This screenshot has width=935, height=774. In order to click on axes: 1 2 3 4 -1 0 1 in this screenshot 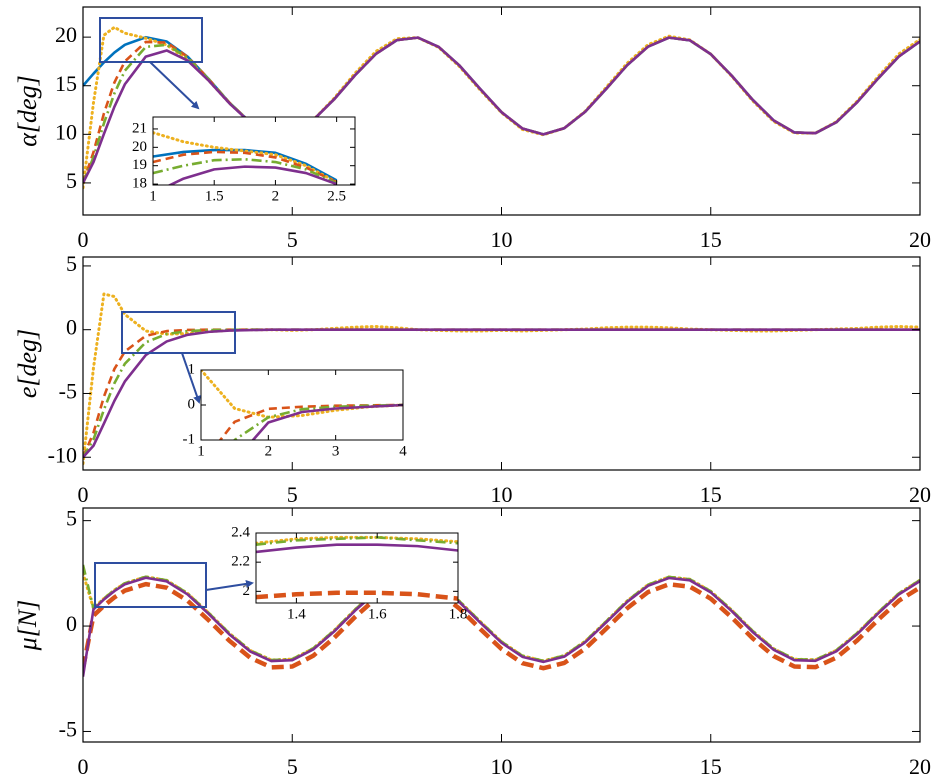, I will do `click(295, 410)`.